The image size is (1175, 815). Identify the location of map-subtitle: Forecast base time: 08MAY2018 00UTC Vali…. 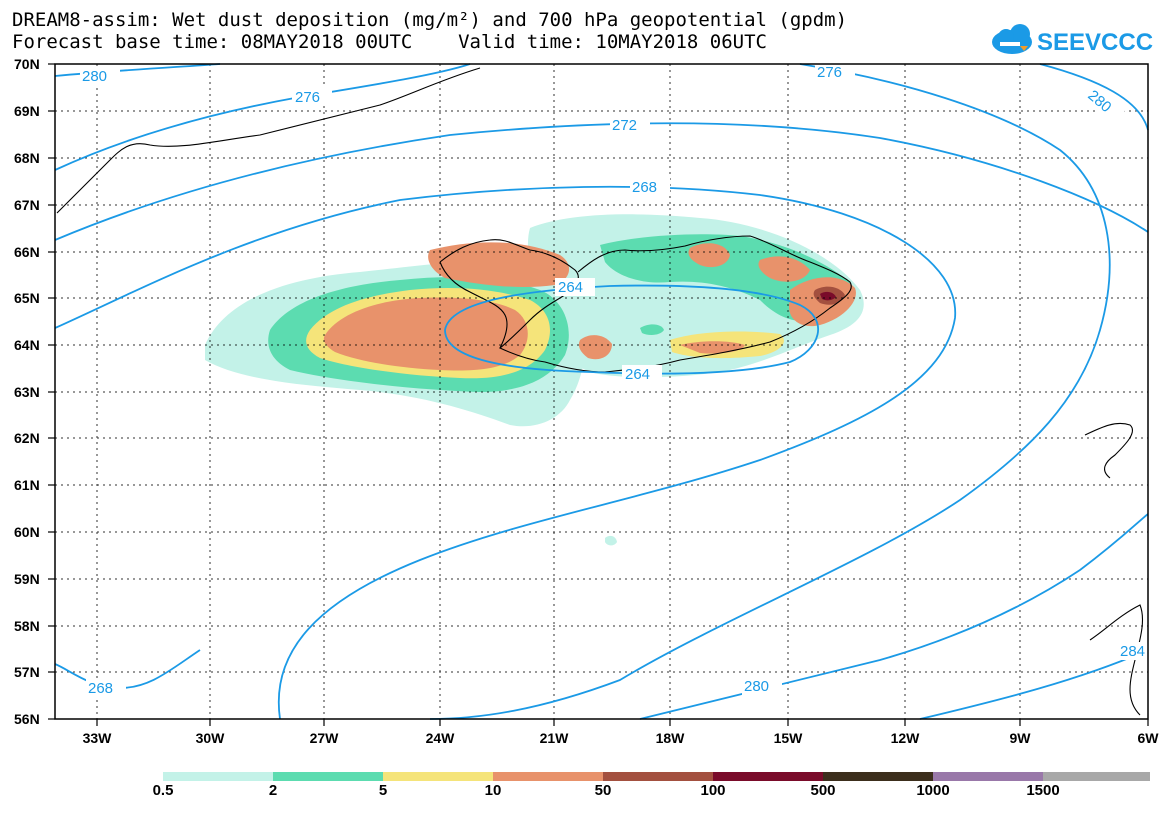
(389, 42).